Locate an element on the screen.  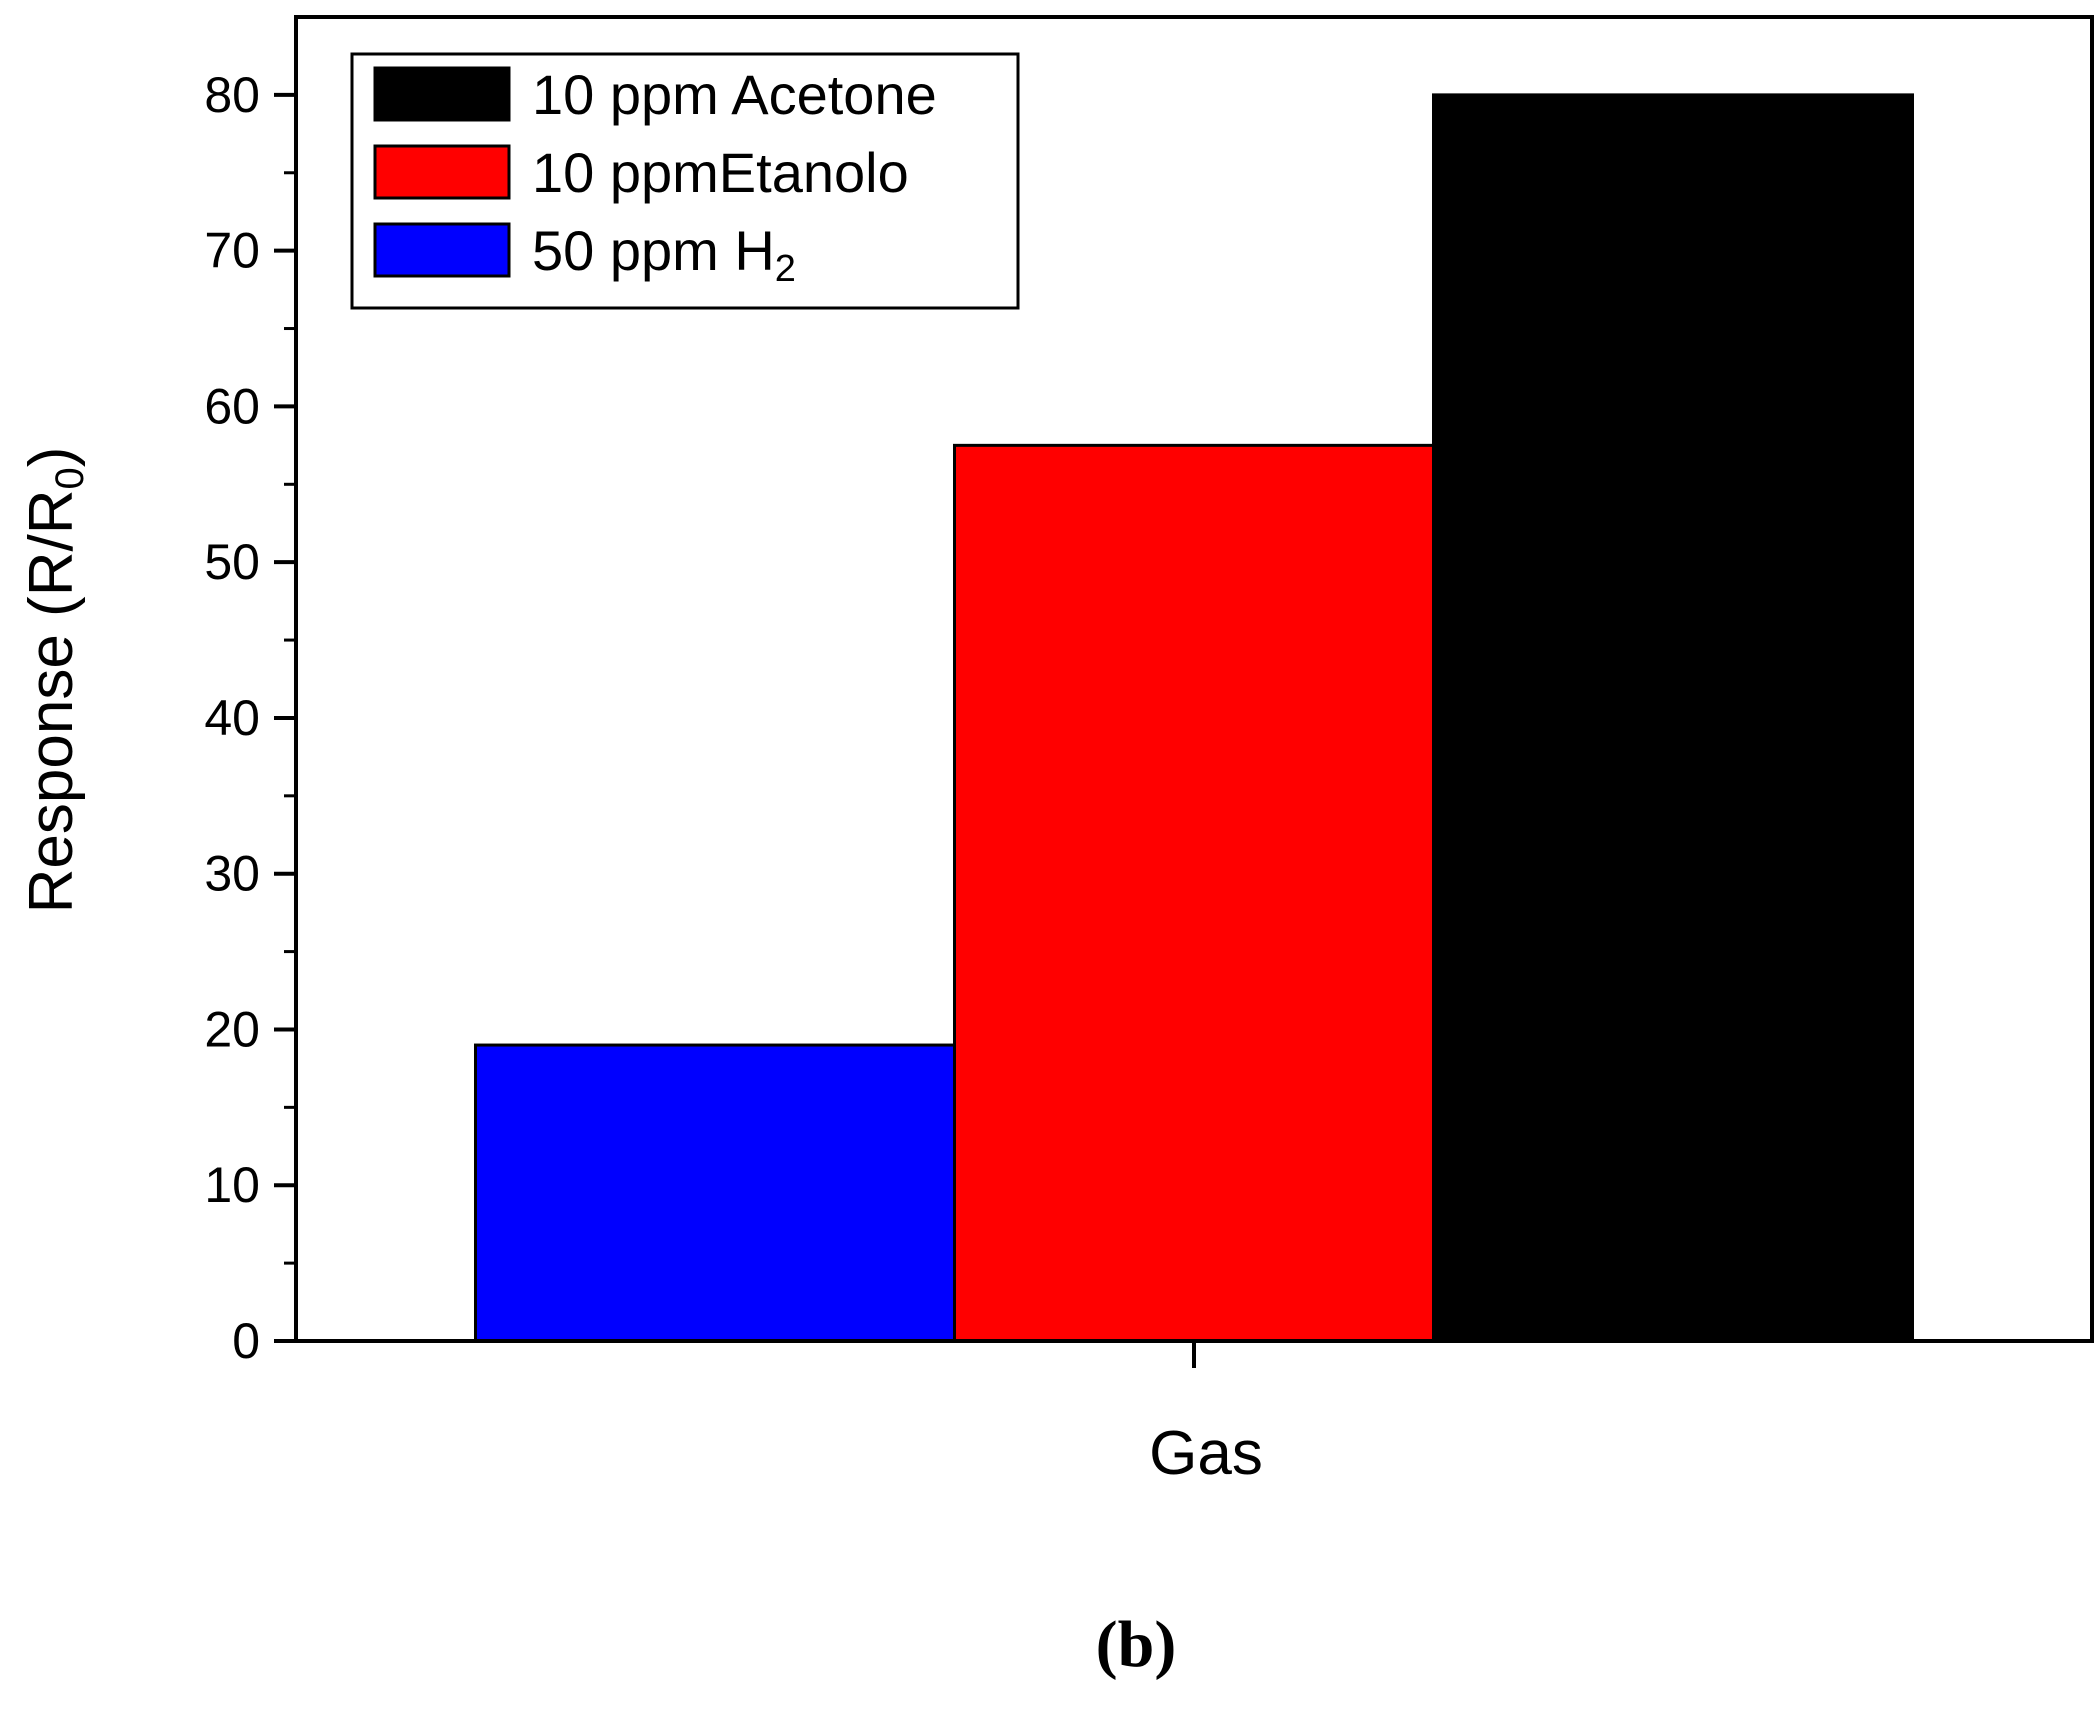
y-axis: 0 10 20 30 40 50 60 70 80 is located at coordinates (250, 718).